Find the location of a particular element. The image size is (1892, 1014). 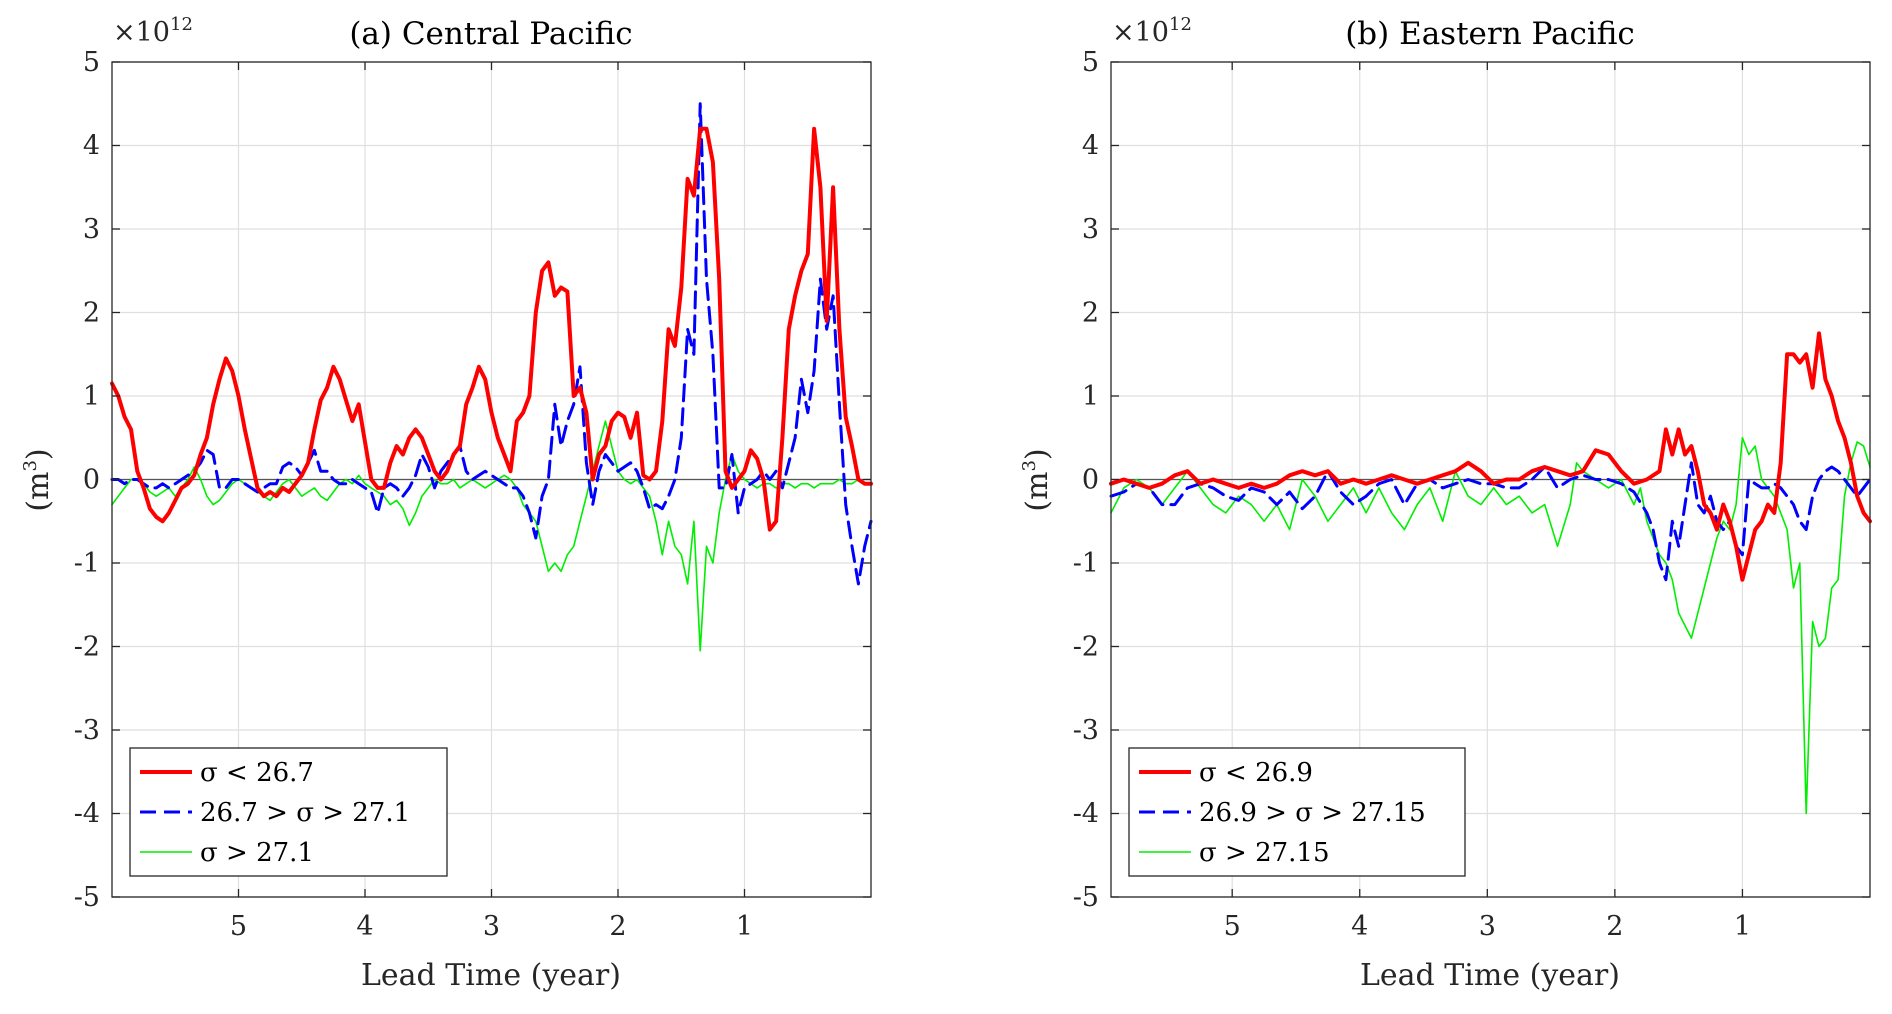

legend-label-3: σ > 27.1 is located at coordinates (257, 853).